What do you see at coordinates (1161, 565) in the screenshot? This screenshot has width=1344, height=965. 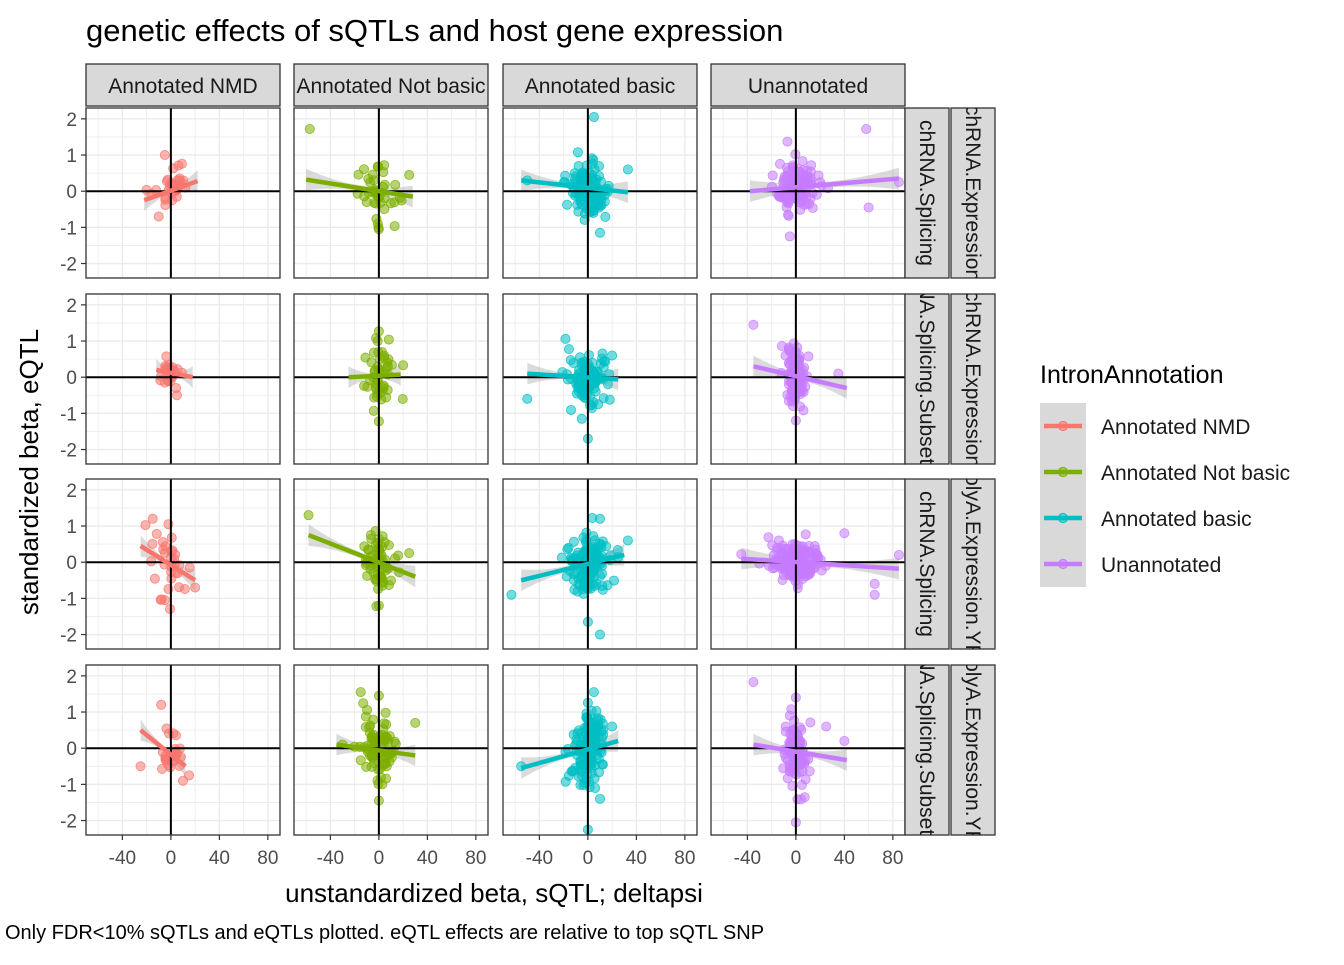 I see `legend-item-label: Unannotated` at bounding box center [1161, 565].